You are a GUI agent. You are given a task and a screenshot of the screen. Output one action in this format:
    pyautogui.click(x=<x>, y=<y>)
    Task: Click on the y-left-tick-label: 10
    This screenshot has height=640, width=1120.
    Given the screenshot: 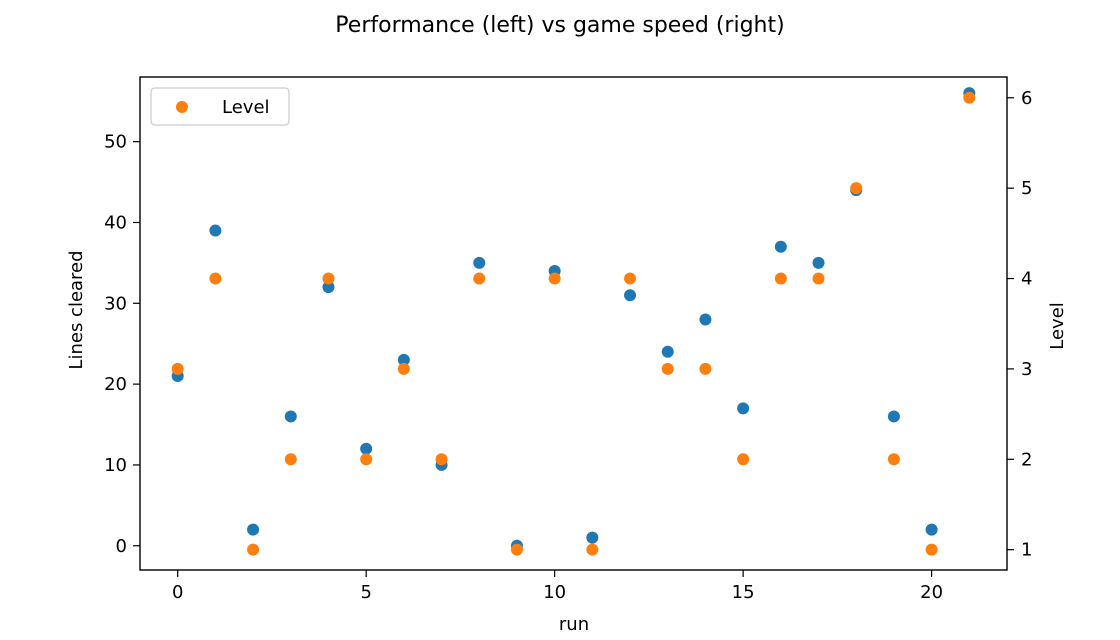 What is the action you would take?
    pyautogui.click(x=115, y=465)
    